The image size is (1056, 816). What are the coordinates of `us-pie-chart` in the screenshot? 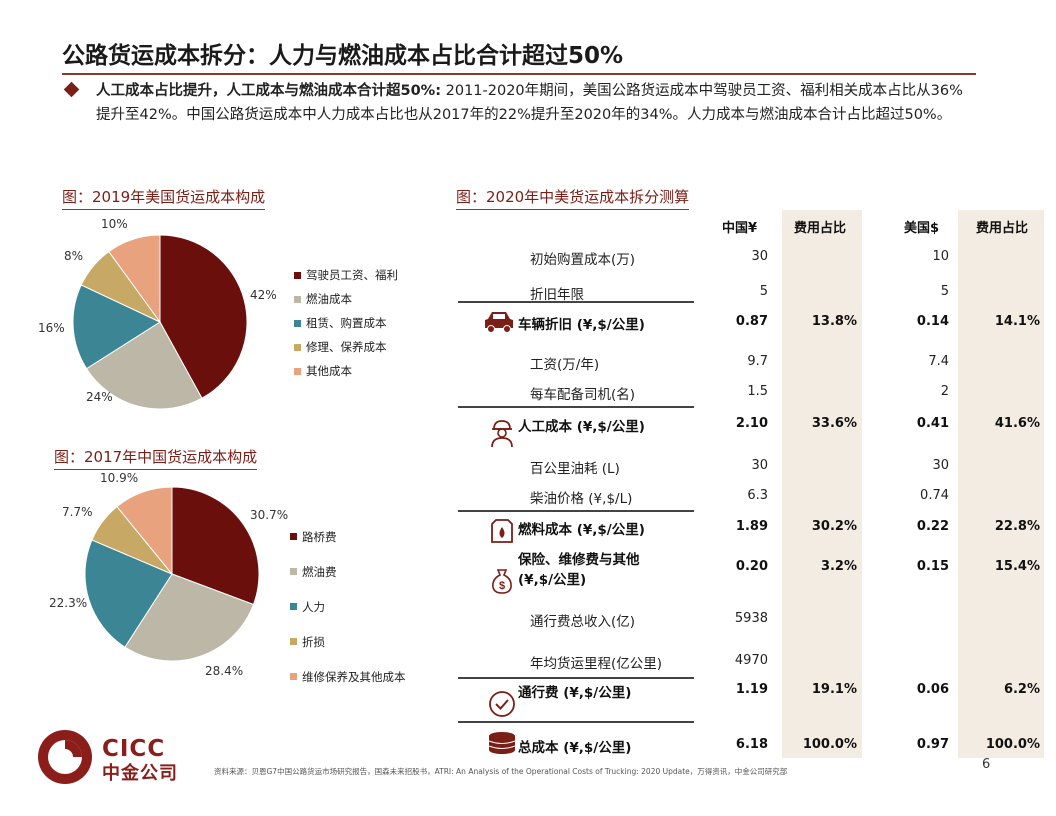 It's located at (160, 322).